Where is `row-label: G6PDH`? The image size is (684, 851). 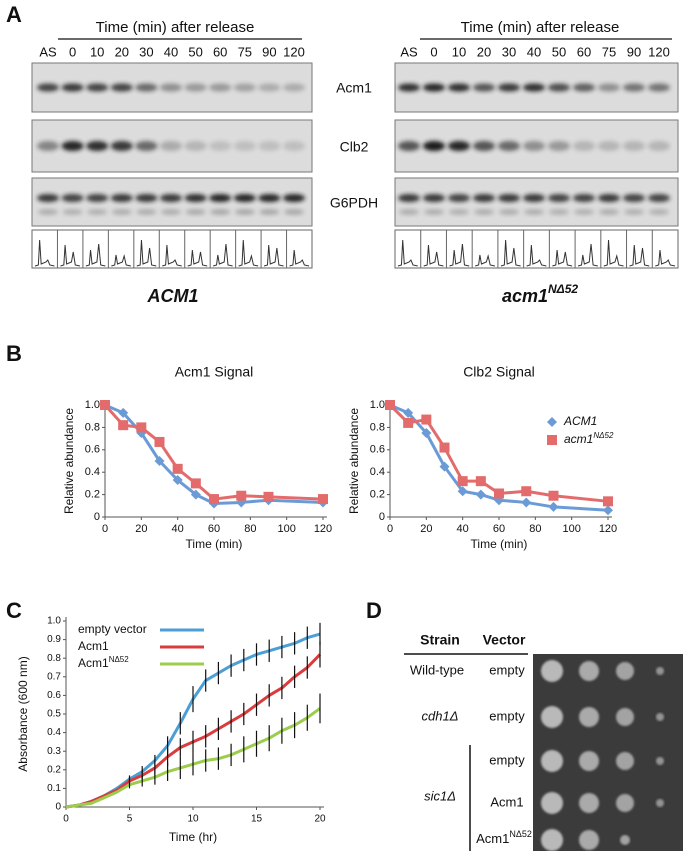 row-label: G6PDH is located at coordinates (354, 203).